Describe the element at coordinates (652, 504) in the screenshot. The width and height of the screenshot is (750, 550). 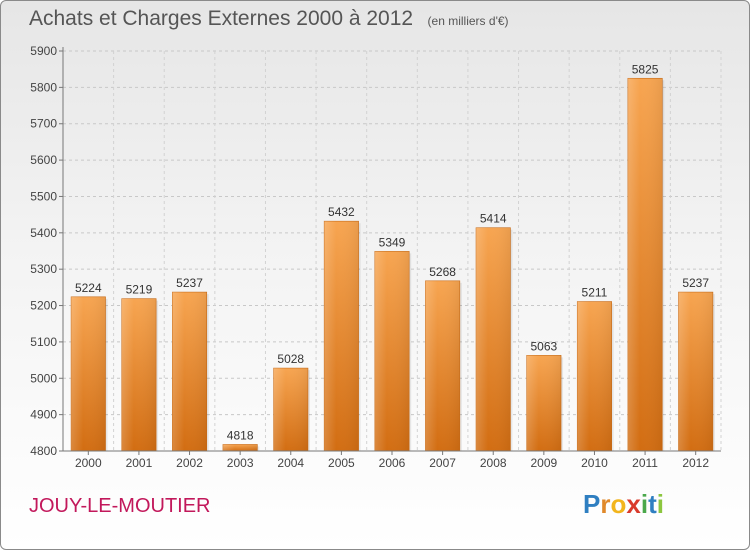
I see `logo-letter: t` at that location.